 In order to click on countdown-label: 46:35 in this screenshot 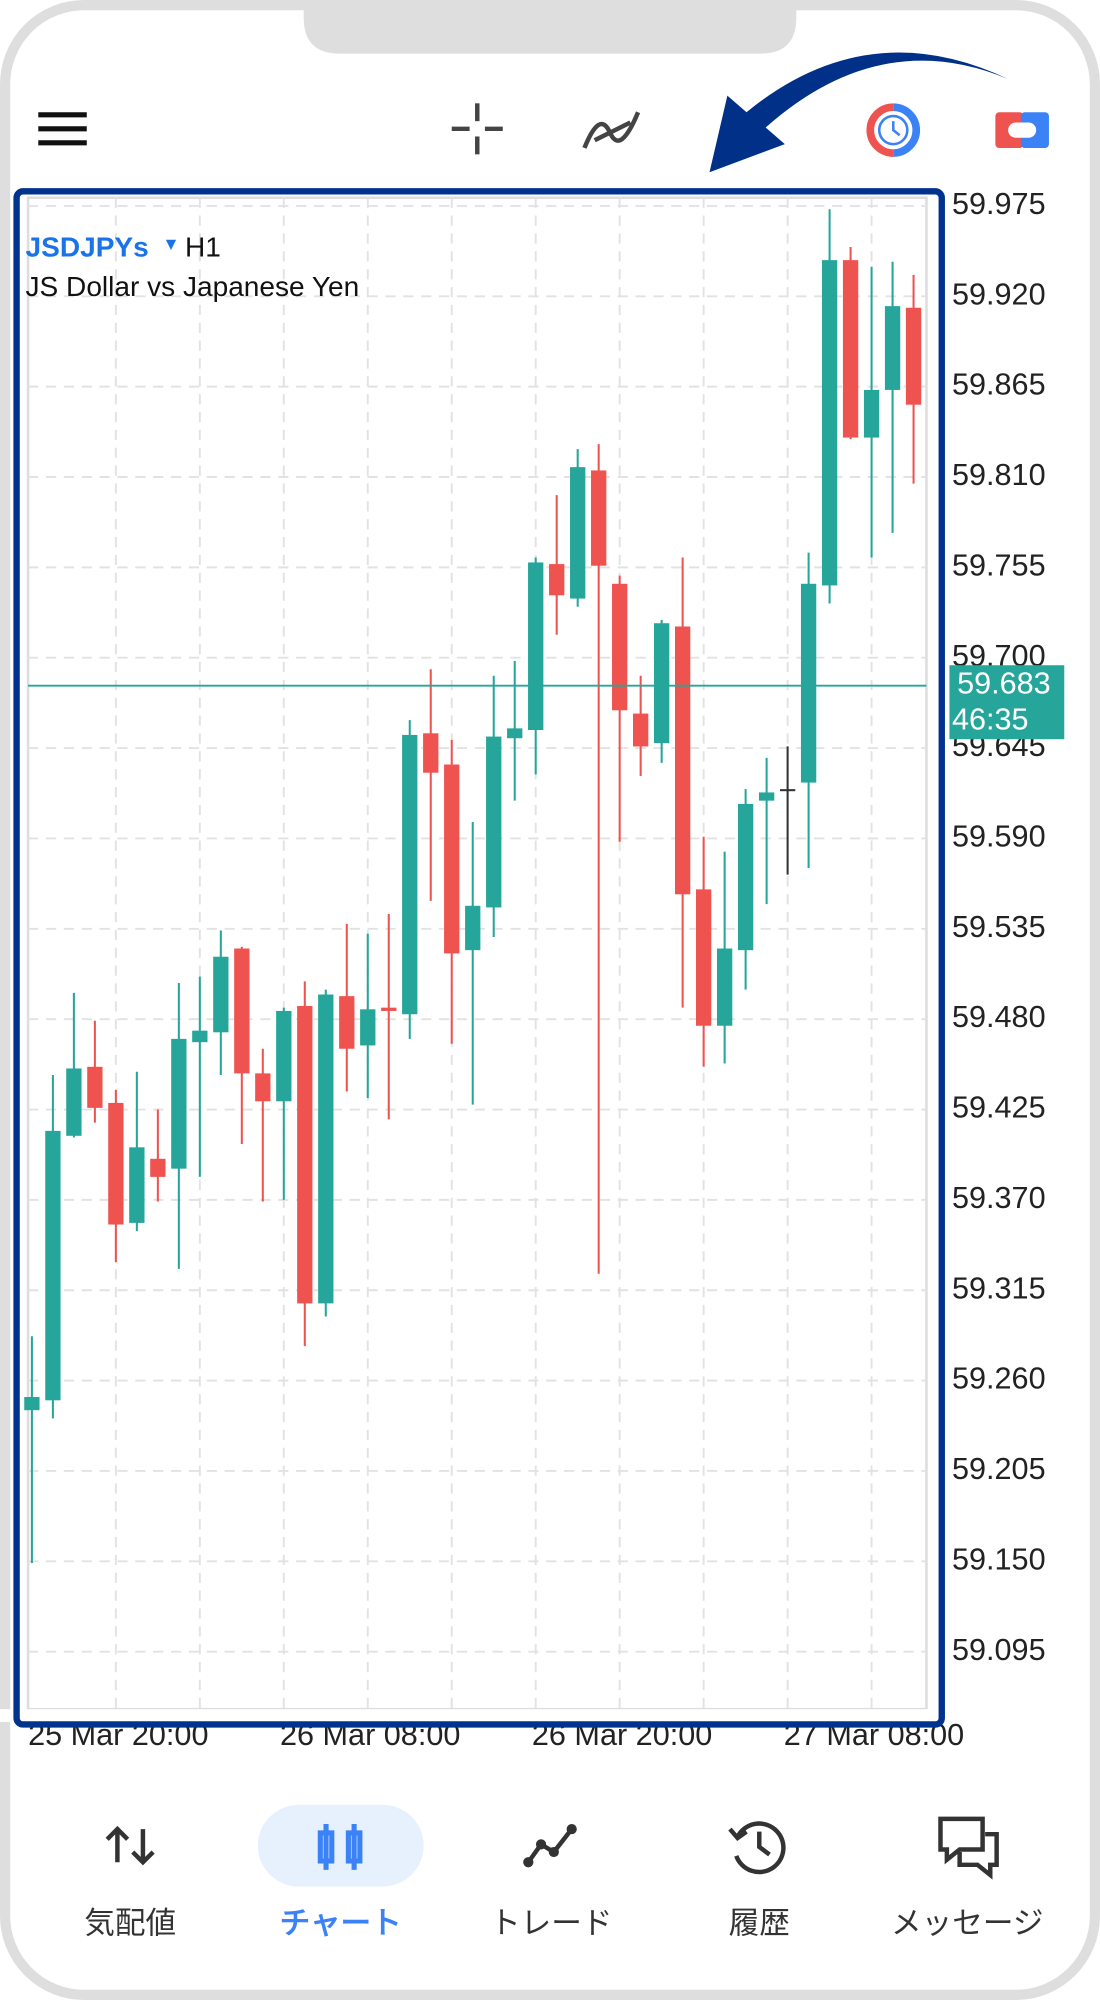, I will do `click(990, 719)`.